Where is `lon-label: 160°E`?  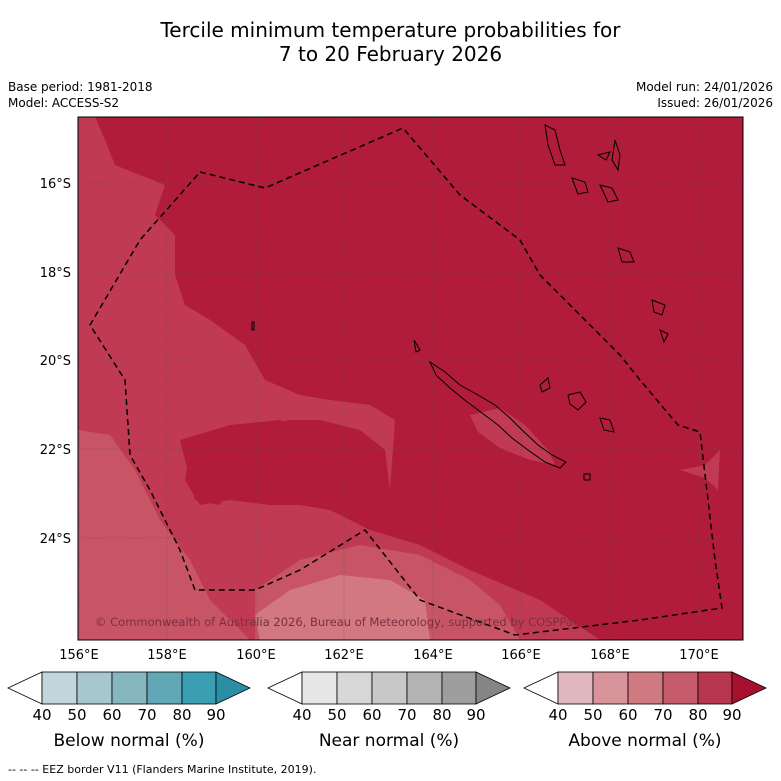 lon-label: 160°E is located at coordinates (256, 655).